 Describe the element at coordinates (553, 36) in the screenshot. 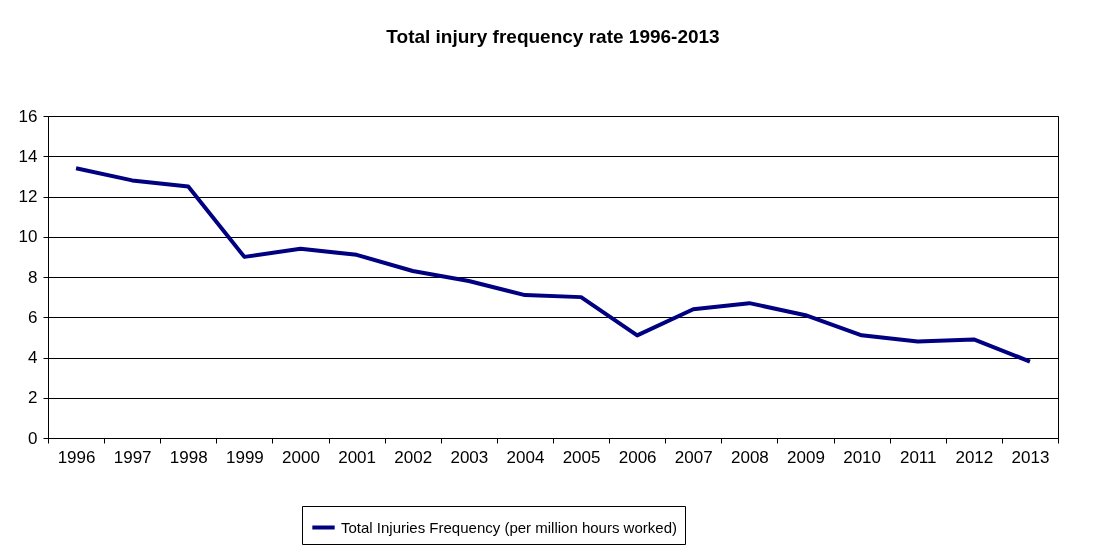

I see `chart-title: Total injury frequency rate 1996-2013` at that location.